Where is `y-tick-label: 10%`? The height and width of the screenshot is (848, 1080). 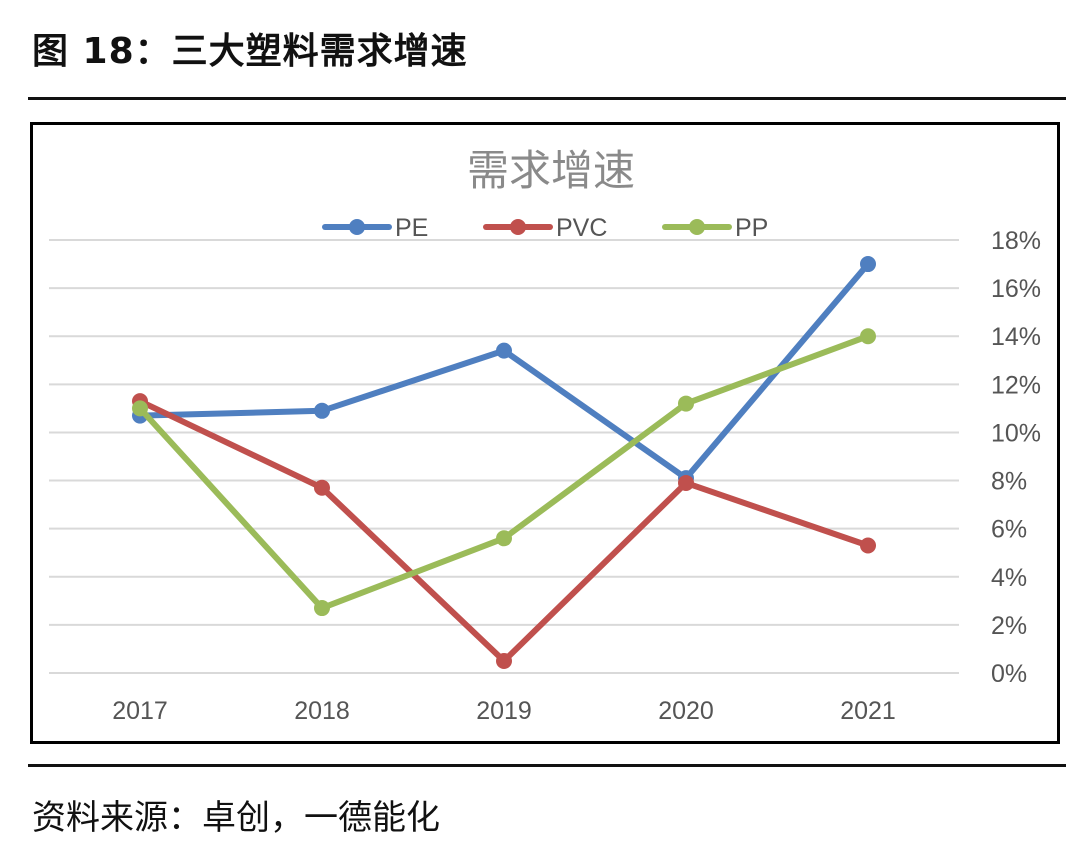
y-tick-label: 10% is located at coordinates (1016, 433).